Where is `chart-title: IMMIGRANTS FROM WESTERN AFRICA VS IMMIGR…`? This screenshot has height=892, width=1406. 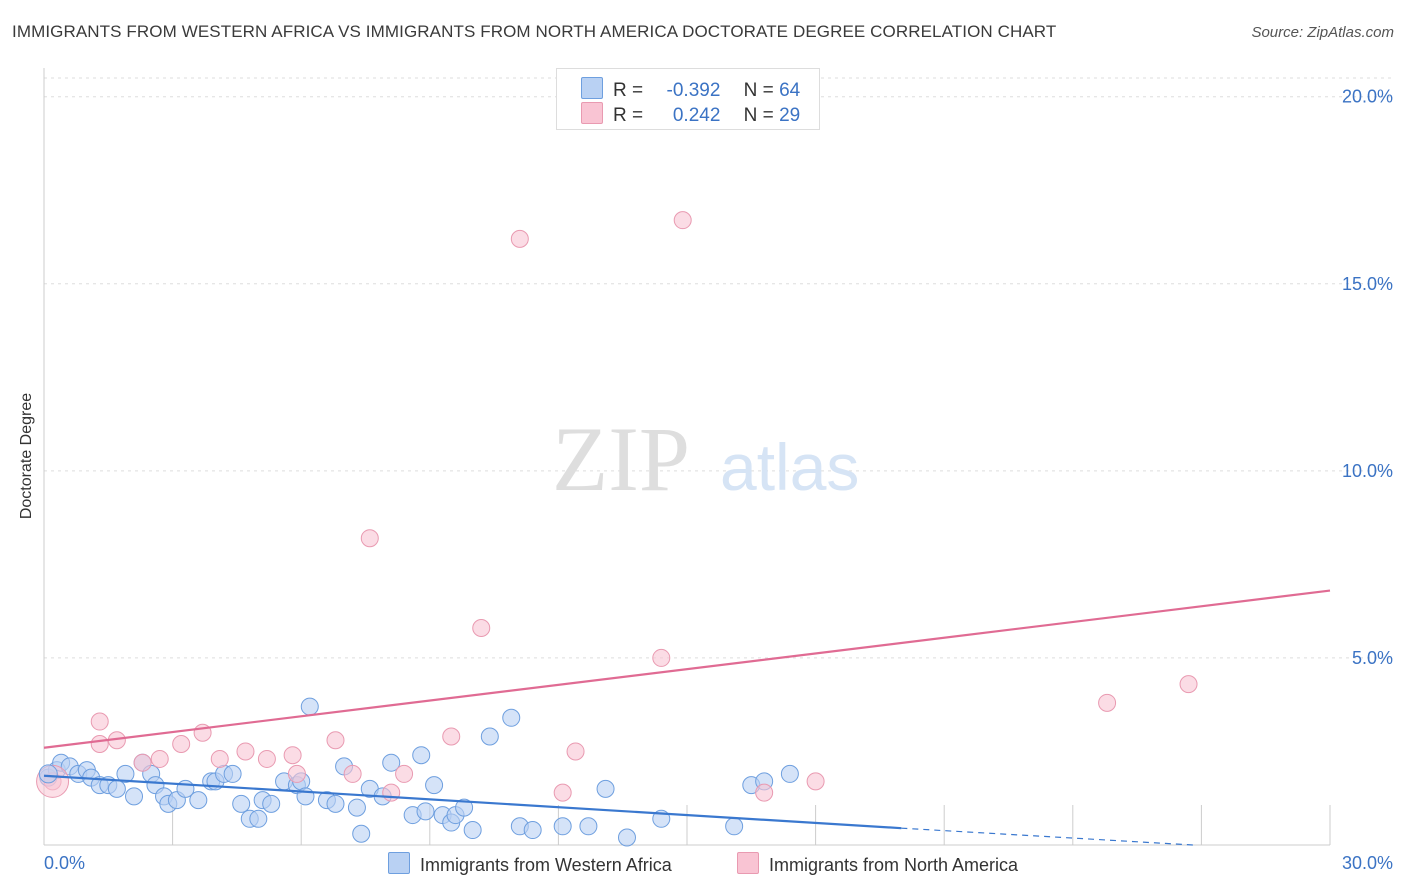 chart-title: IMMIGRANTS FROM WESTERN AFRICA VS IMMIGR… is located at coordinates (534, 31).